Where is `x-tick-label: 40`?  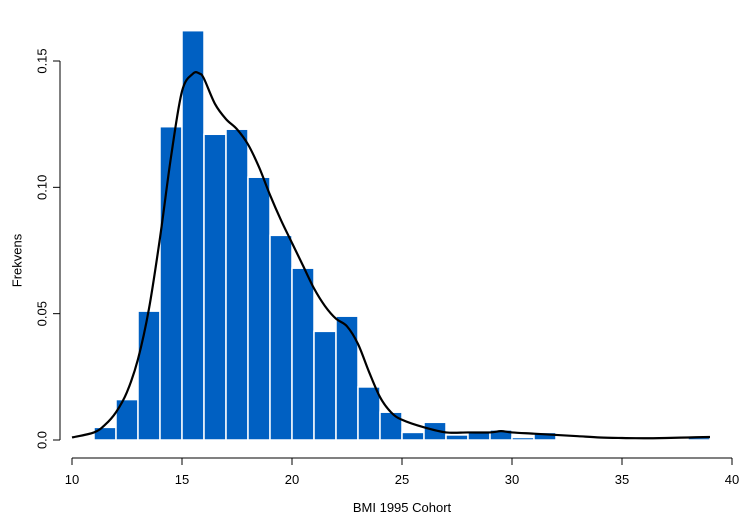
x-tick-label: 40 is located at coordinates (732, 479).